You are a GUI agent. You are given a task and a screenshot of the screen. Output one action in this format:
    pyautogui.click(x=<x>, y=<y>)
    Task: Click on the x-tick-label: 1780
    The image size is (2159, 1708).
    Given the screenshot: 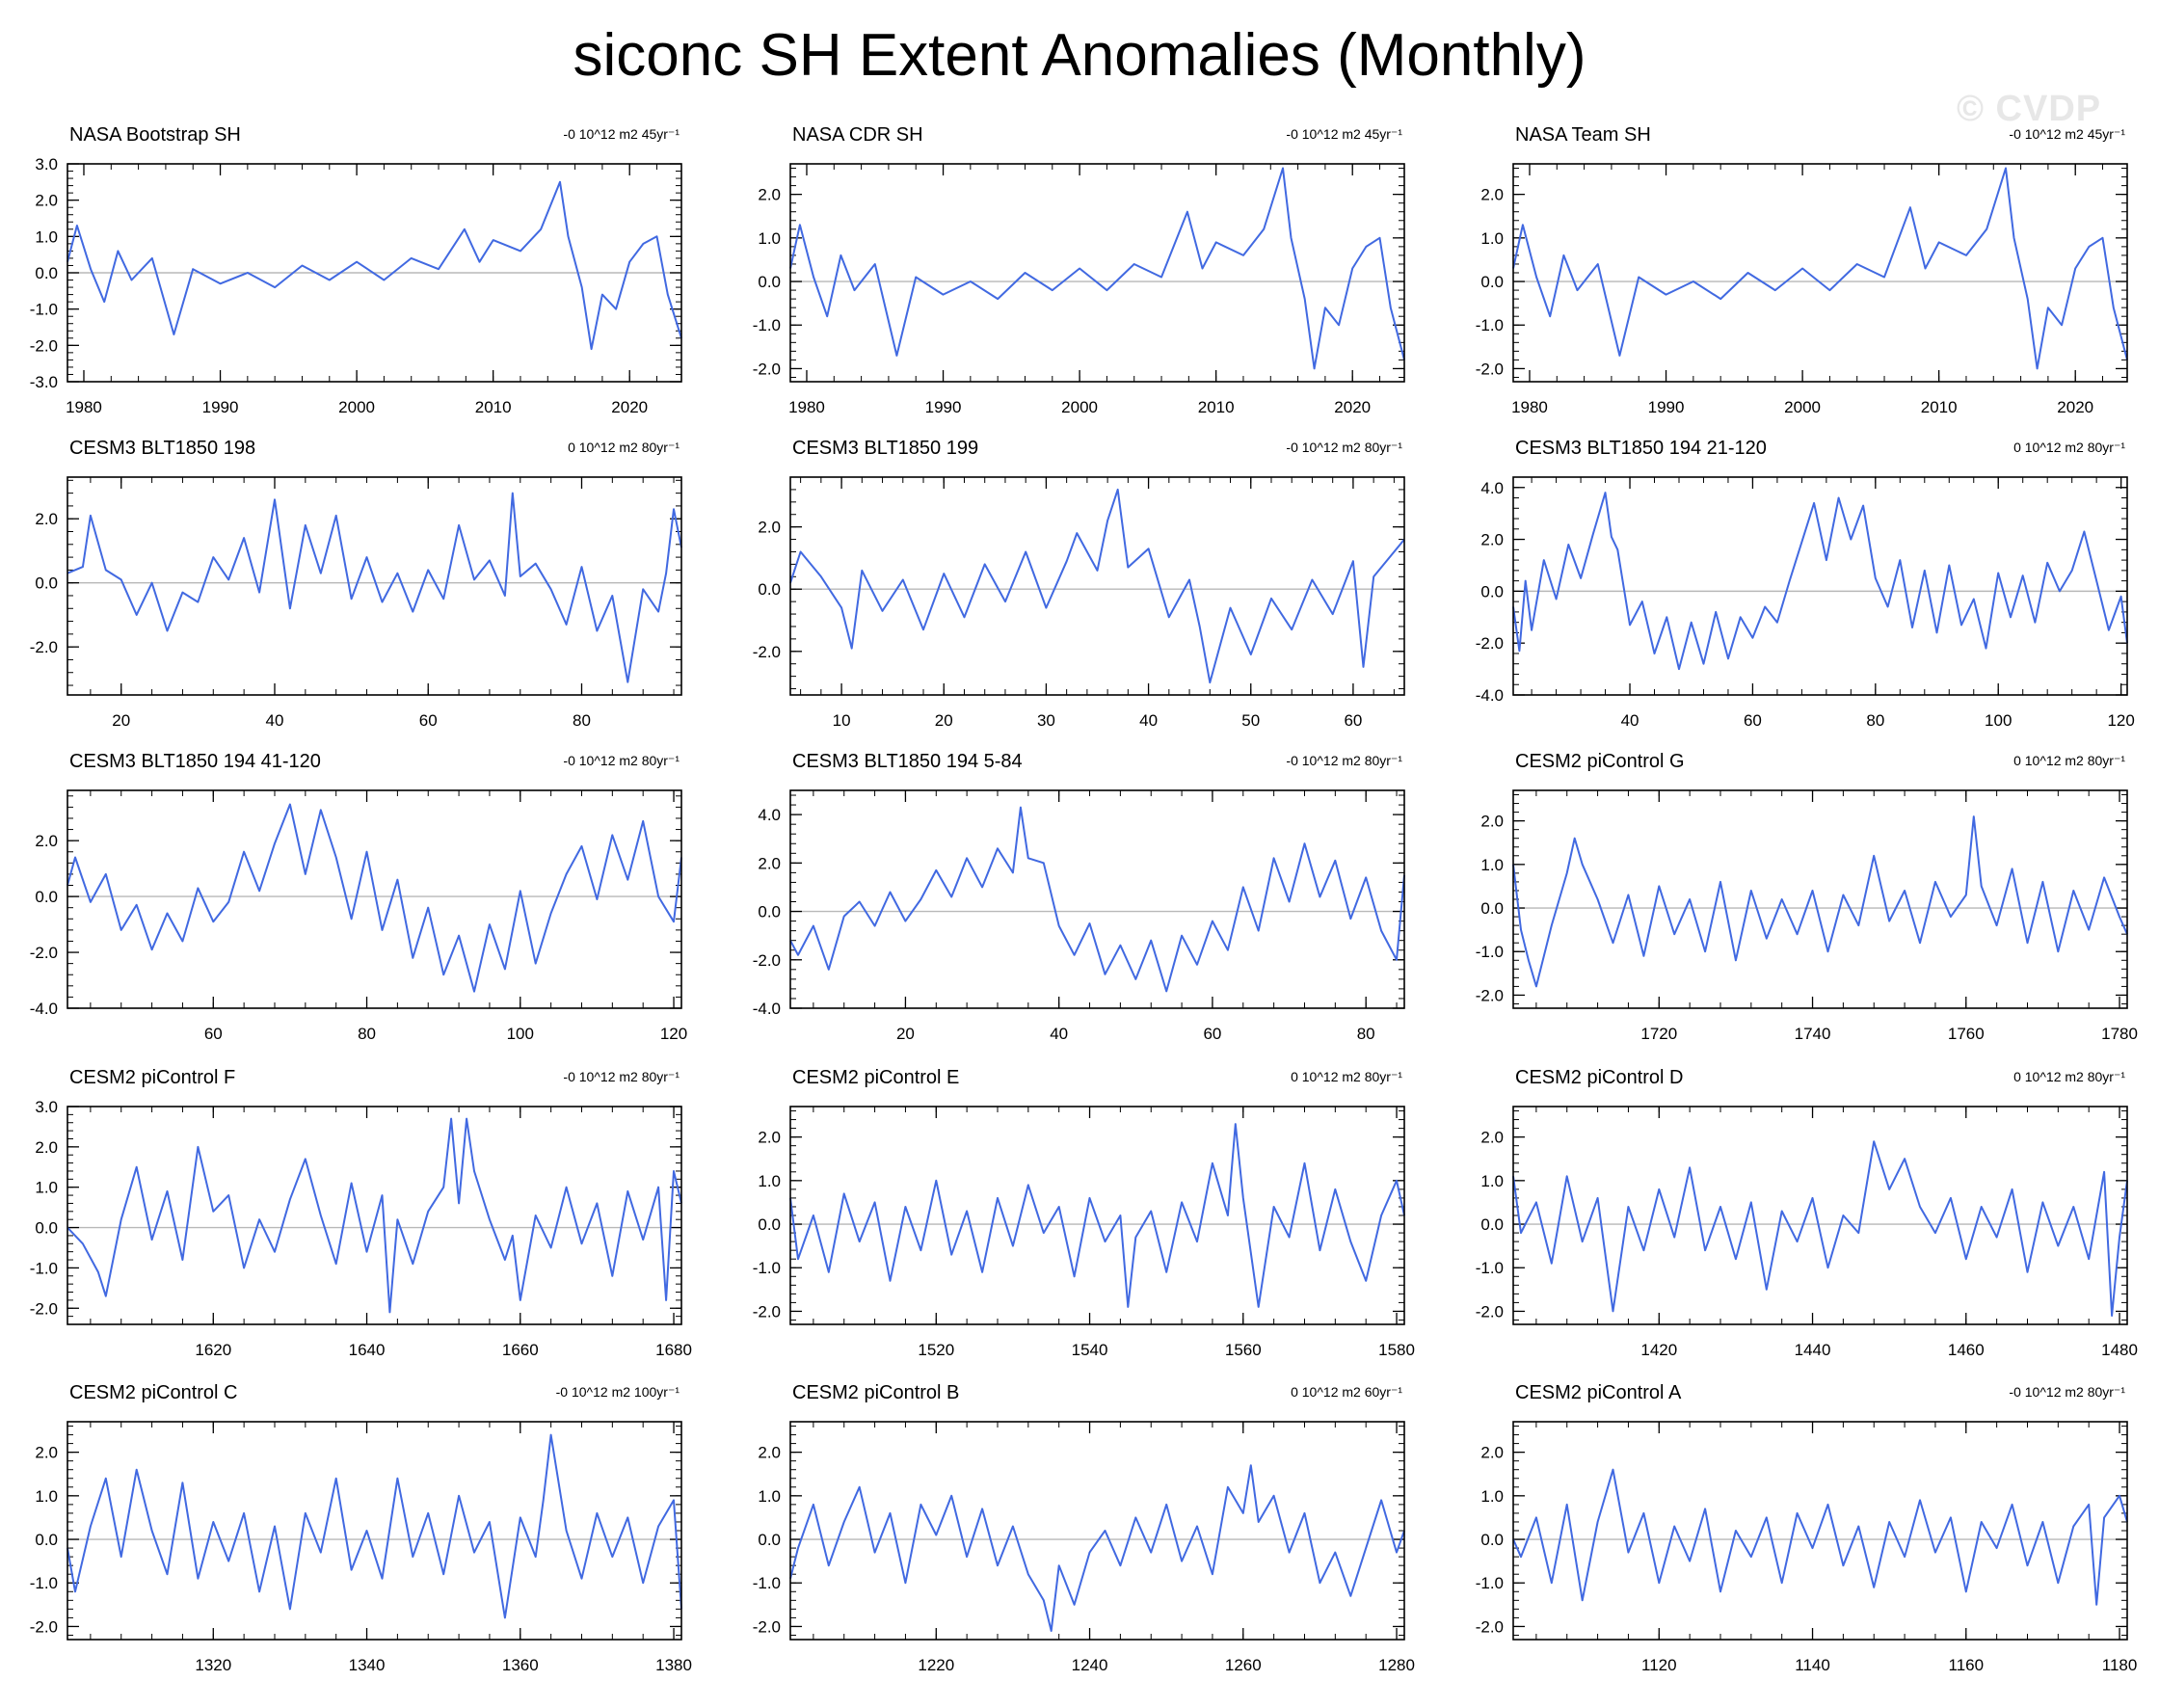 What is the action you would take?
    pyautogui.click(x=2119, y=1034)
    